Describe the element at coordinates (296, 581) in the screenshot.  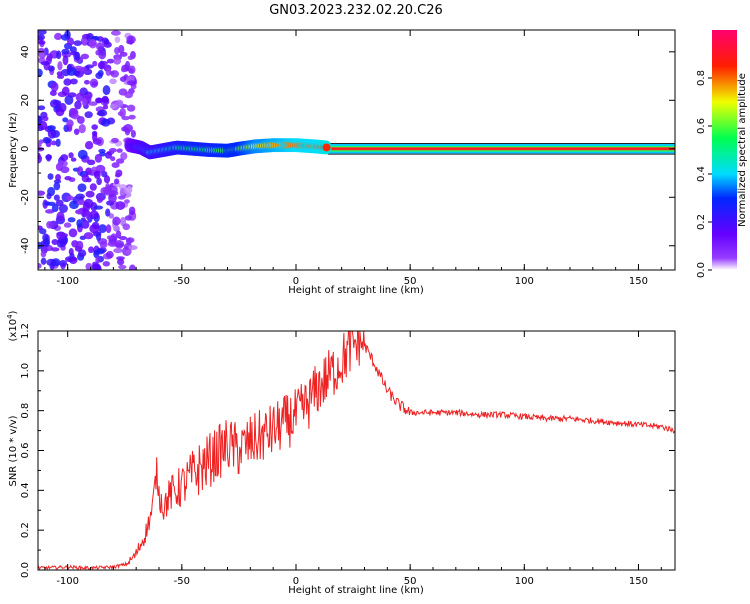
I see `x-tick-label: 0` at that location.